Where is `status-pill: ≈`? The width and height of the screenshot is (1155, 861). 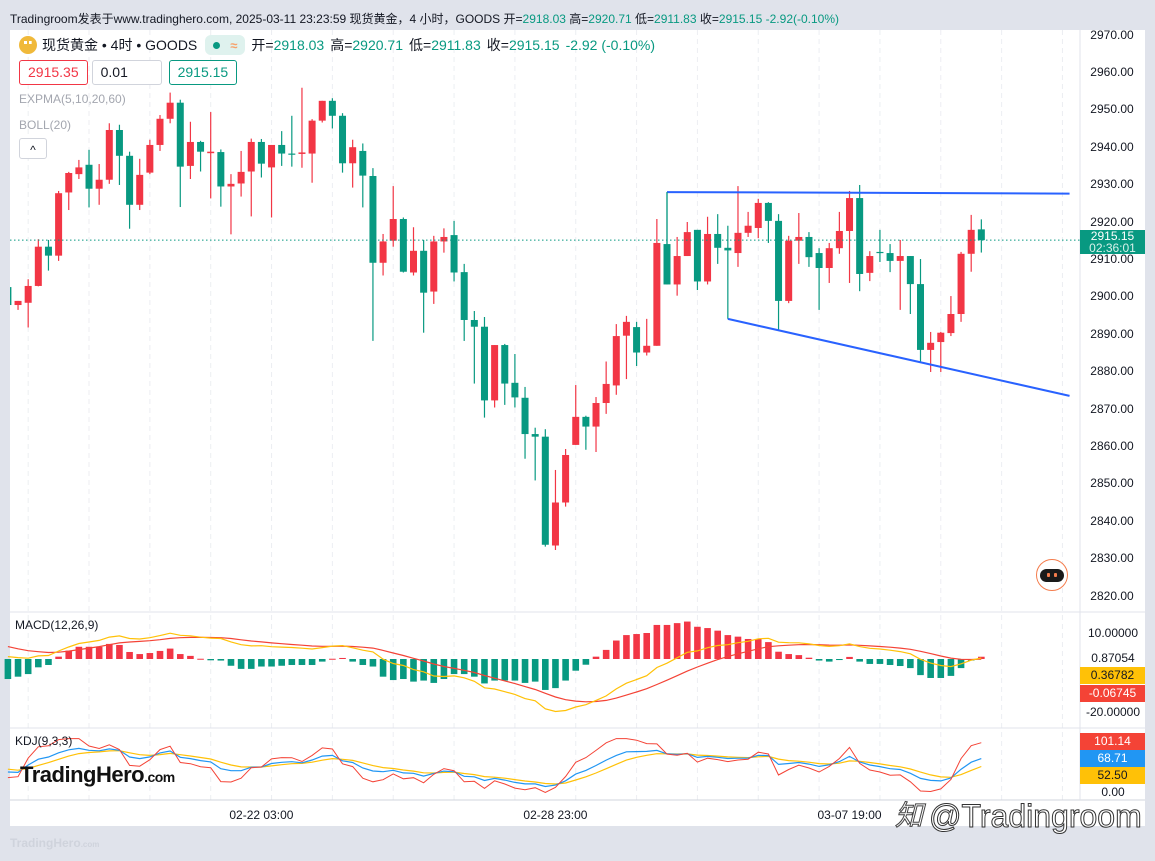 status-pill: ≈ is located at coordinates (225, 45).